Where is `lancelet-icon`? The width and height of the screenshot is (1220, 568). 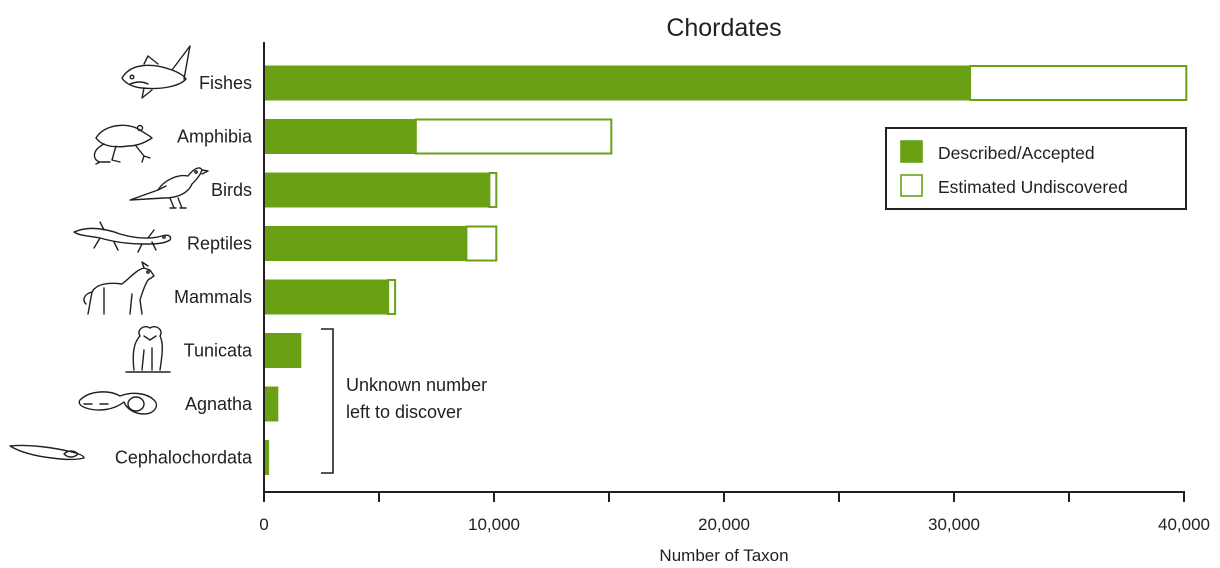
lancelet-icon is located at coordinates (47, 452).